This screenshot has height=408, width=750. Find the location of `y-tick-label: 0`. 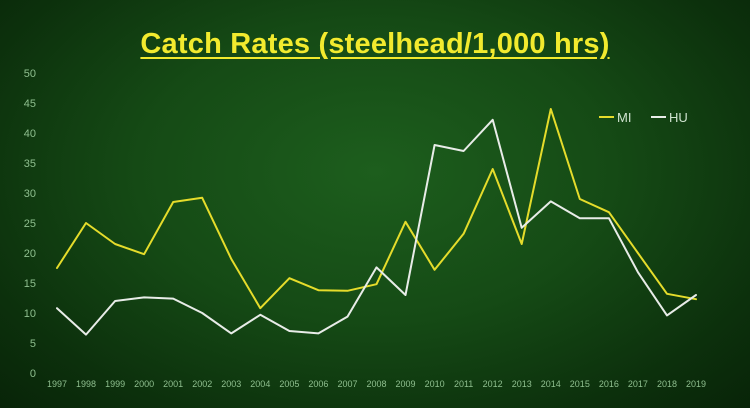

y-tick-label: 0 is located at coordinates (33, 374).